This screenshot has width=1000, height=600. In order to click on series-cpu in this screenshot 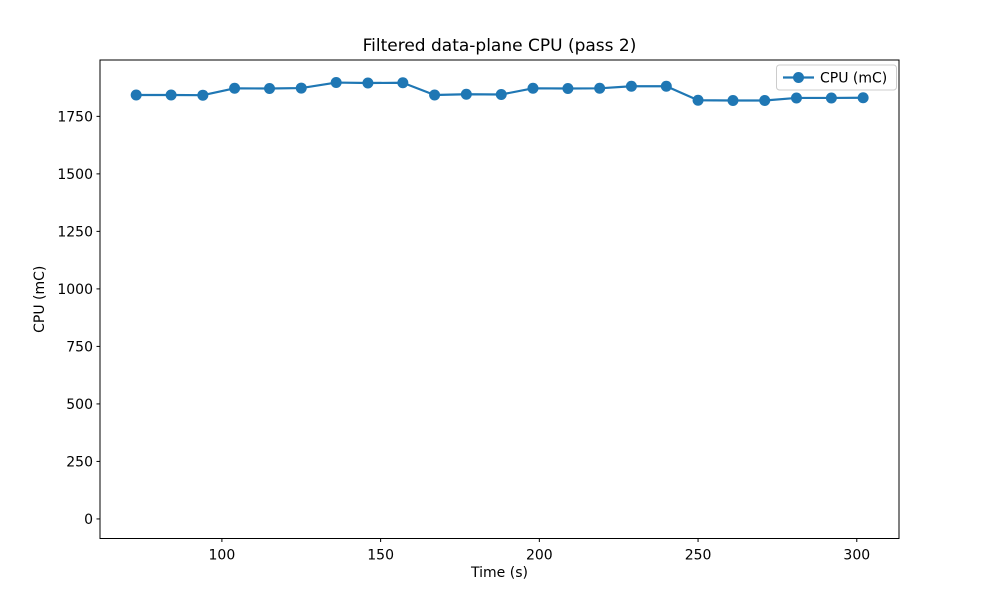, I will do `click(499, 91)`.